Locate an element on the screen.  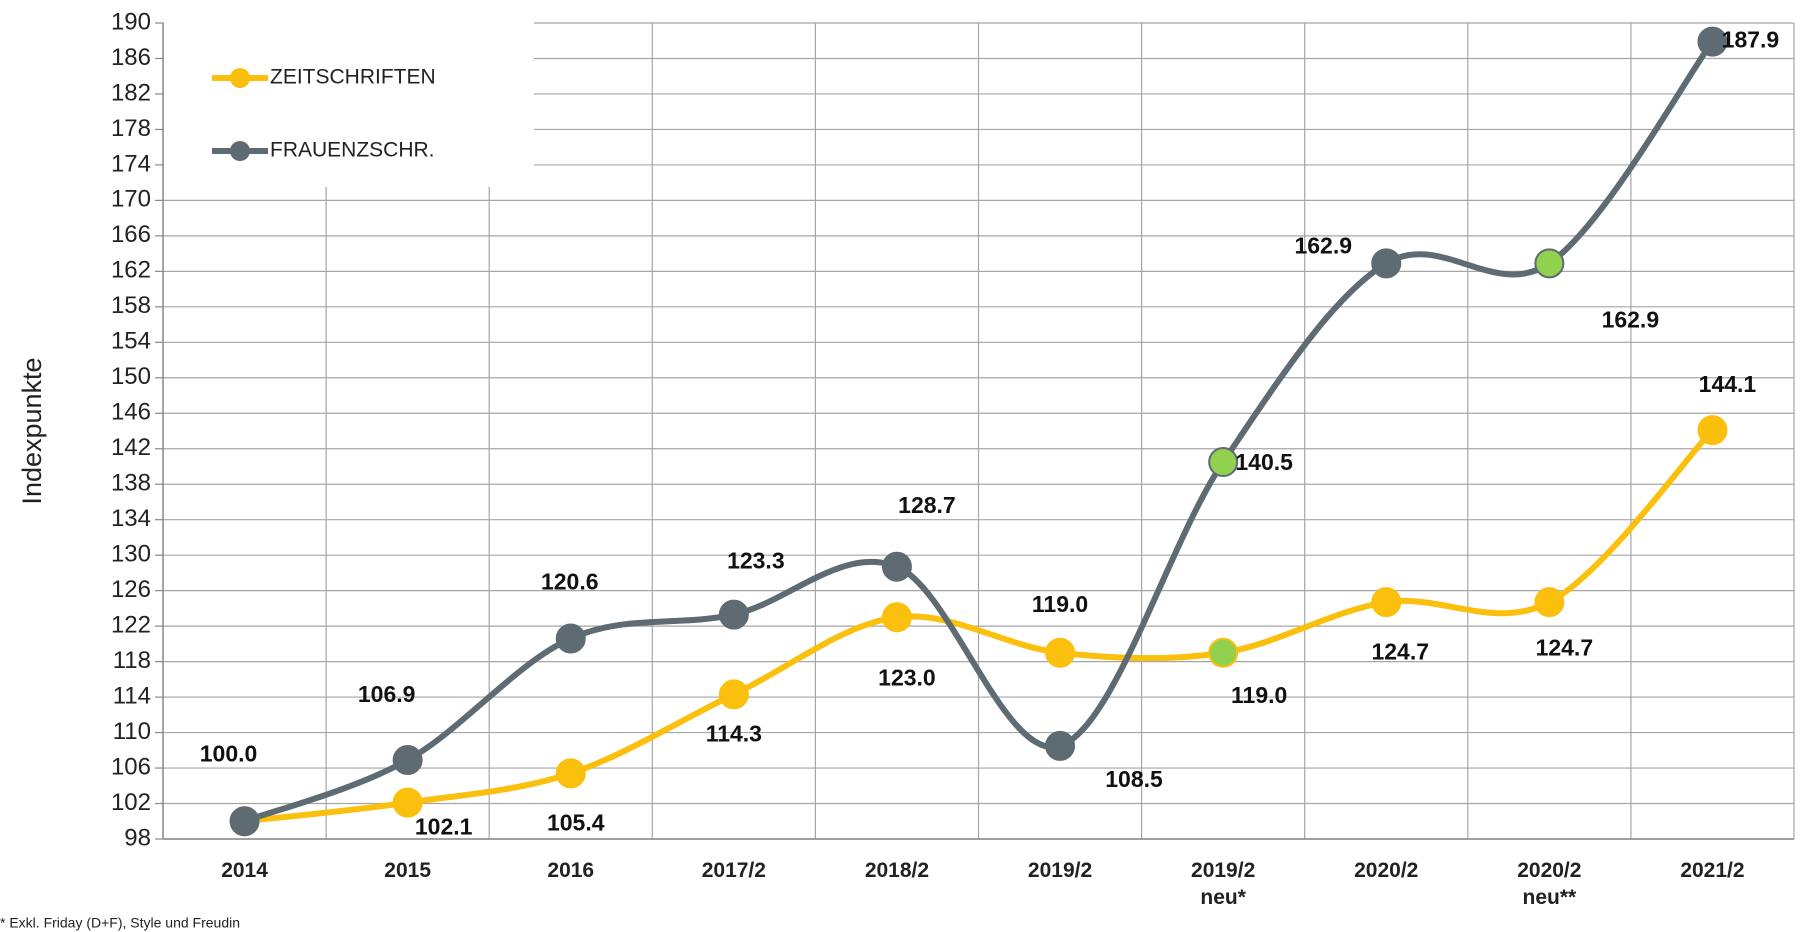
legend-label: ZEITSCHRIFTEN is located at coordinates (353, 77).